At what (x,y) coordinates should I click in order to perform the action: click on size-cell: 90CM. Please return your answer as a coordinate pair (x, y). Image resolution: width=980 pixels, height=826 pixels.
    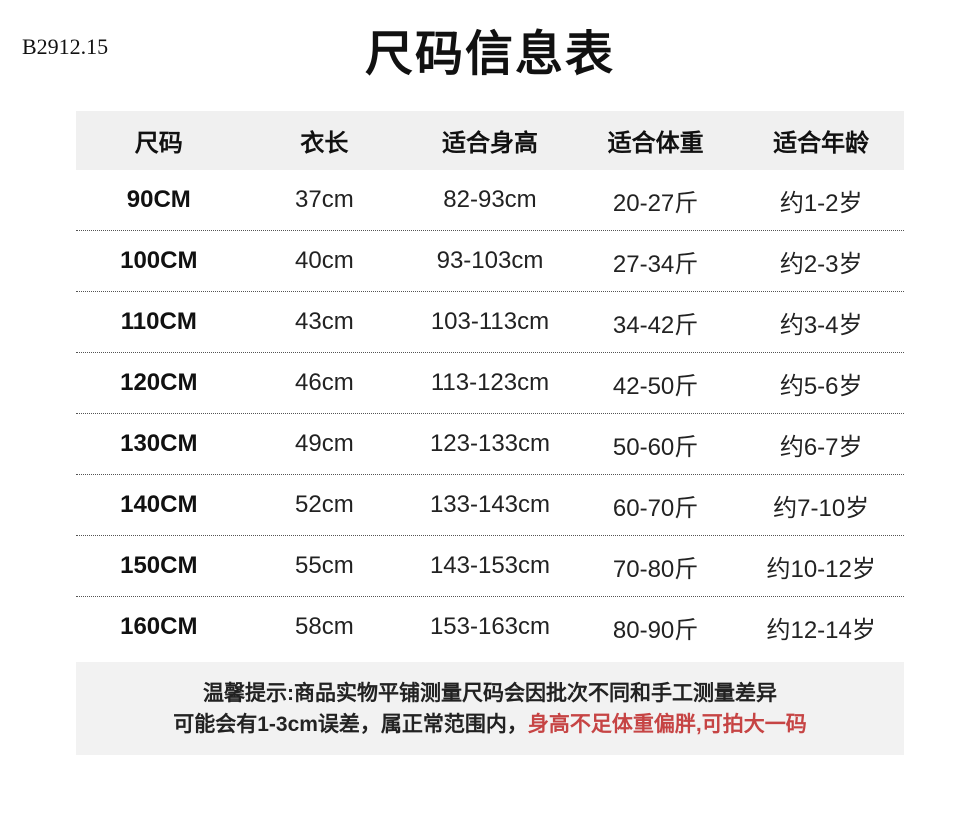
    Looking at the image, I should click on (158, 199).